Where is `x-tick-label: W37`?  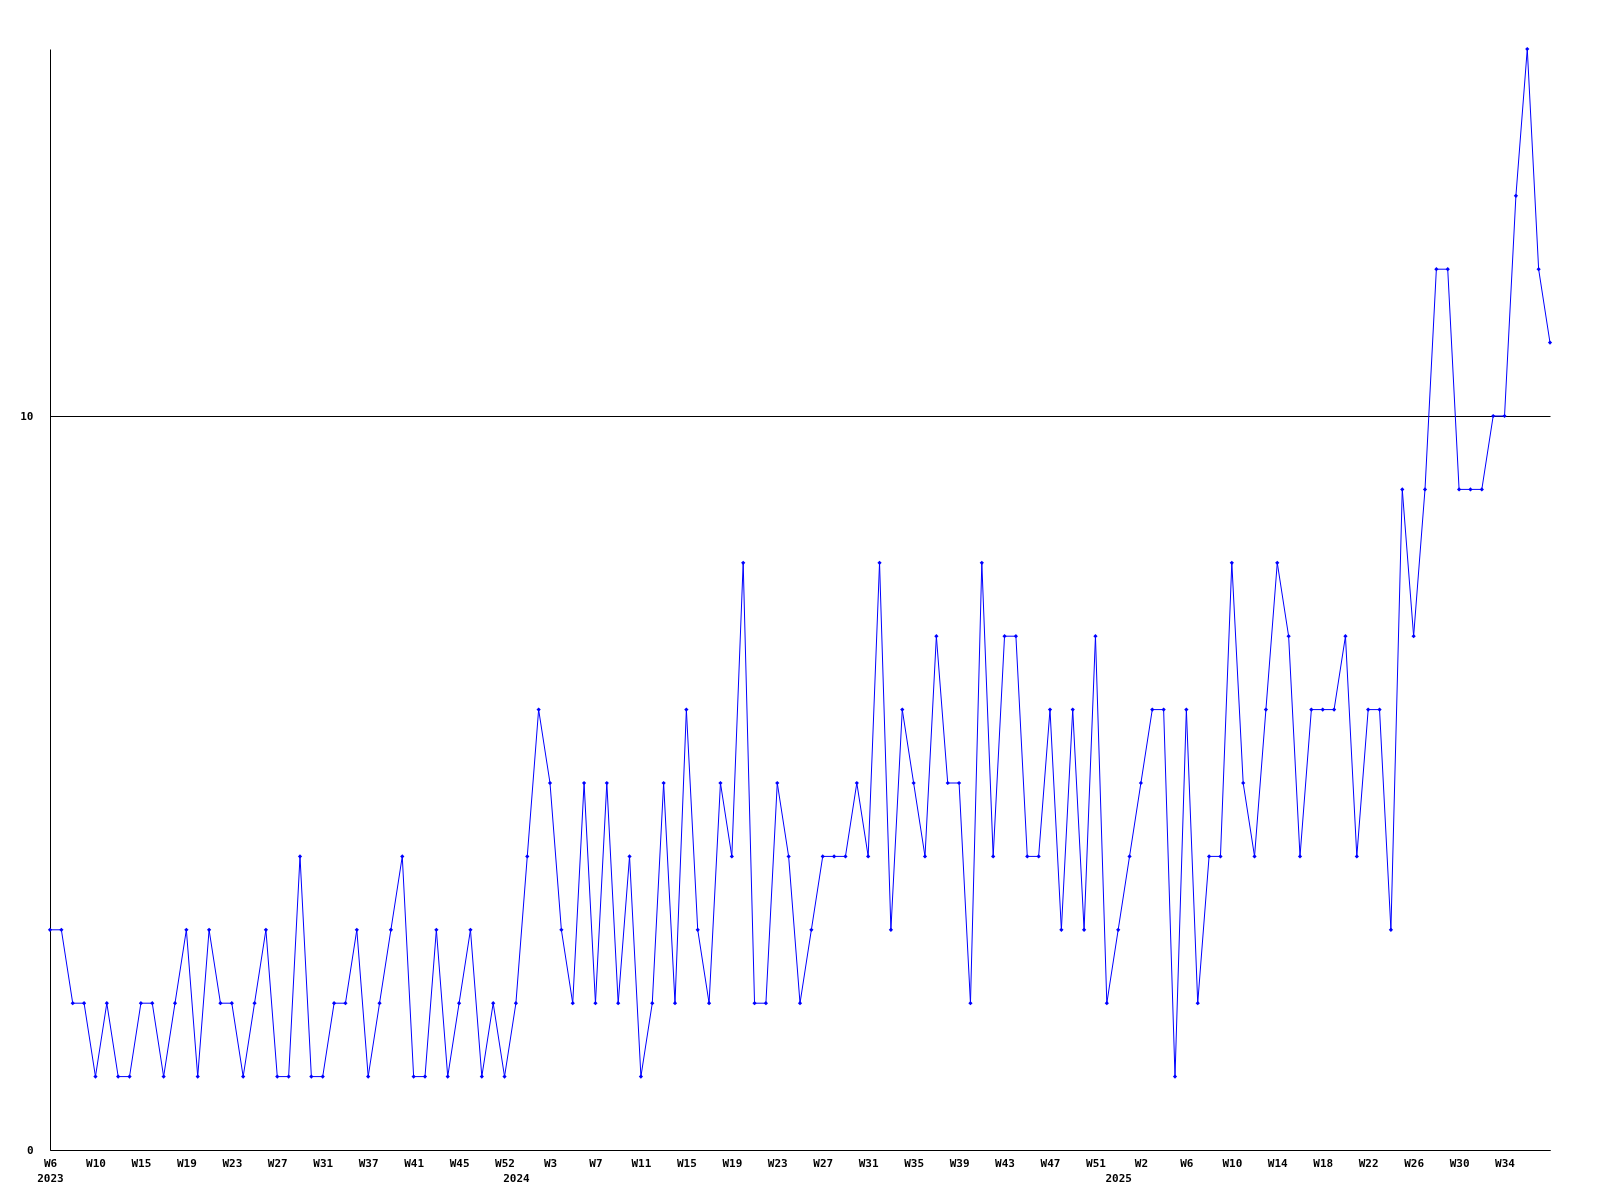 x-tick-label: W37 is located at coordinates (368, 1163).